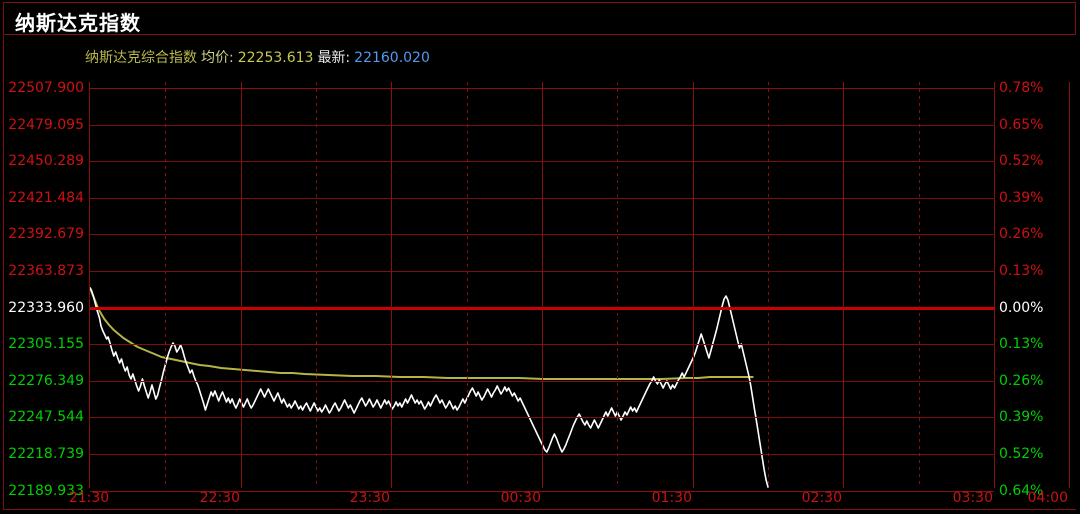  What do you see at coordinates (46, 88) in the screenshot?
I see `y-axis-left-label: 22507.900` at bounding box center [46, 88].